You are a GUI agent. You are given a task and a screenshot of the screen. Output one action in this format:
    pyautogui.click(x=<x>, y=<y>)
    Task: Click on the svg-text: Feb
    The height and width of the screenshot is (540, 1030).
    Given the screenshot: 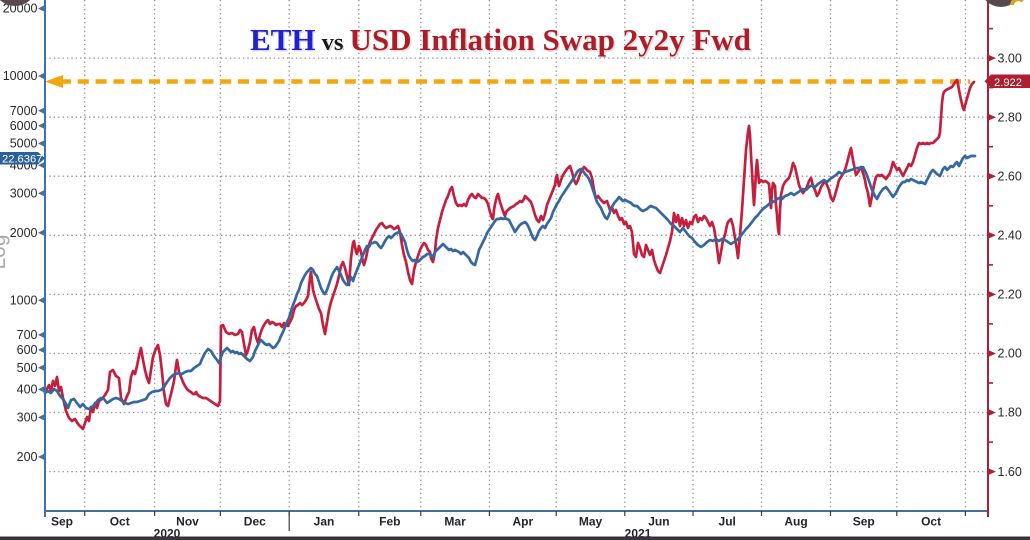 What is the action you would take?
    pyautogui.click(x=389, y=522)
    